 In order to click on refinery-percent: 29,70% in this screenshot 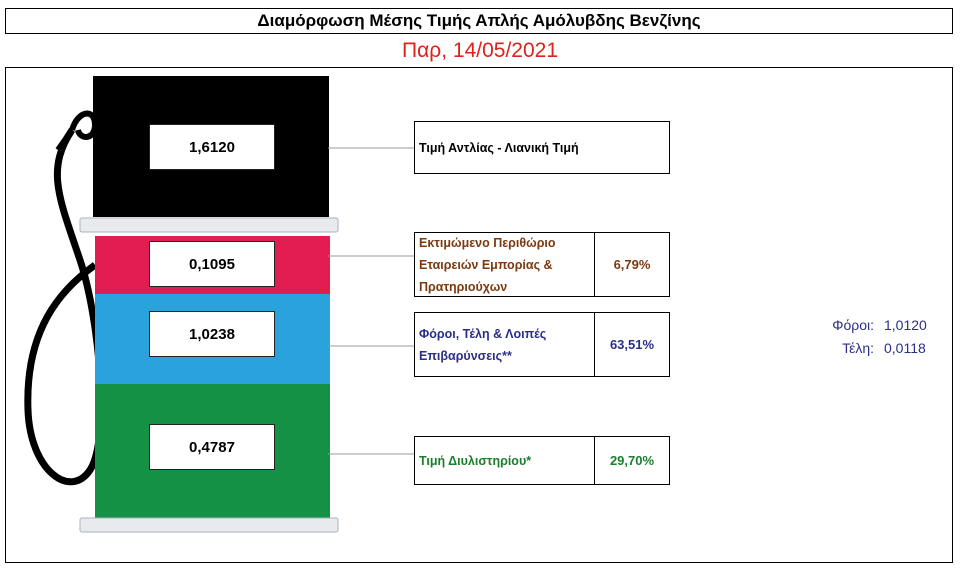, I will do `click(632, 460)`.